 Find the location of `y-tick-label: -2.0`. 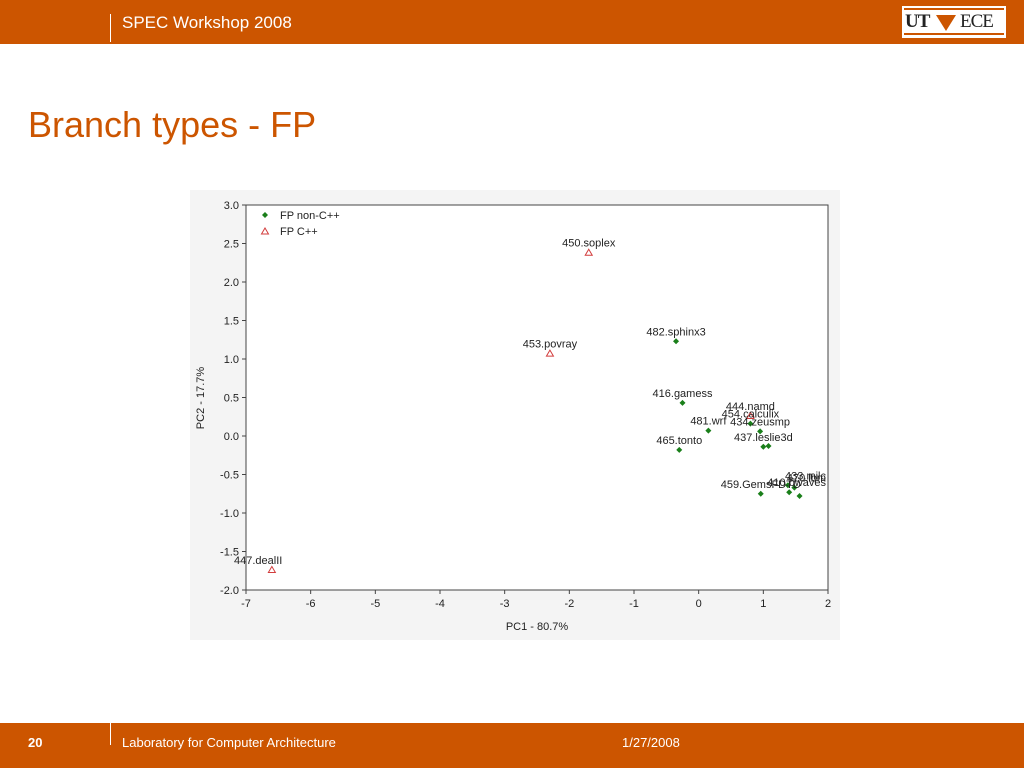

y-tick-label: -2.0 is located at coordinates (229, 591).